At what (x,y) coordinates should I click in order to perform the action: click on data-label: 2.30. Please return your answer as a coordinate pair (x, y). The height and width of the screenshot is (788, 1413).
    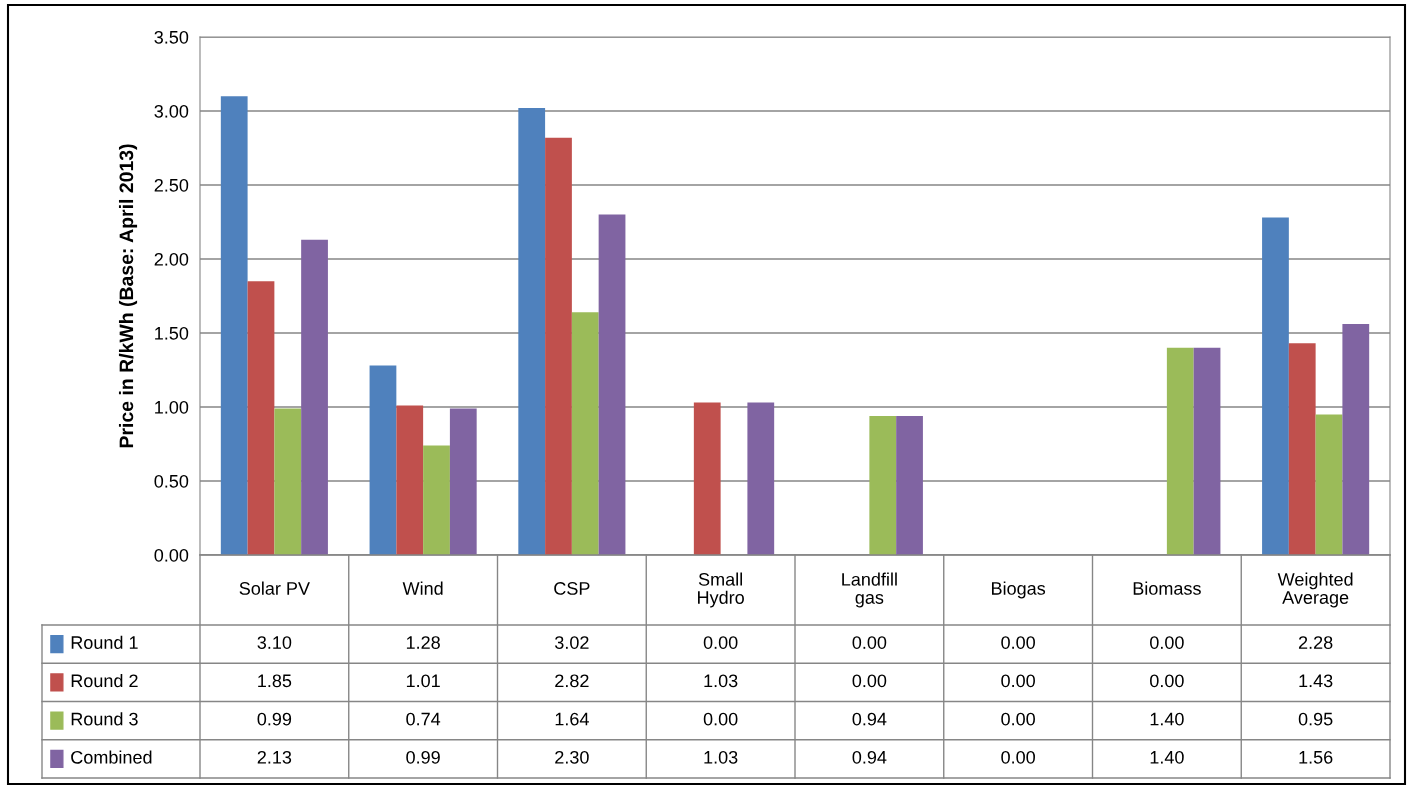
    Looking at the image, I should click on (572, 757).